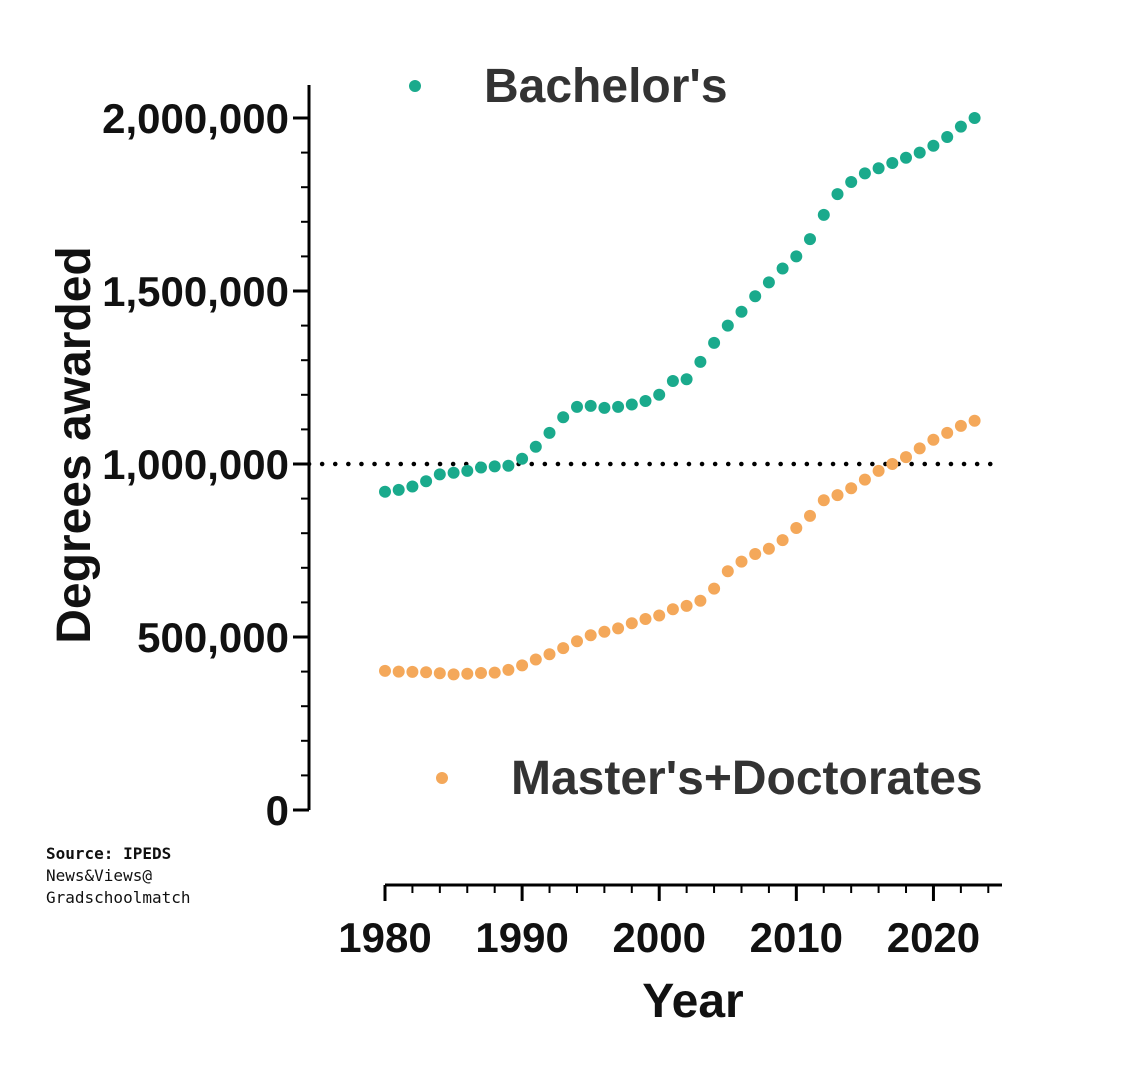  Describe the element at coordinates (195, 291) in the screenshot. I see `y-tick-label: 1,500,000` at that location.